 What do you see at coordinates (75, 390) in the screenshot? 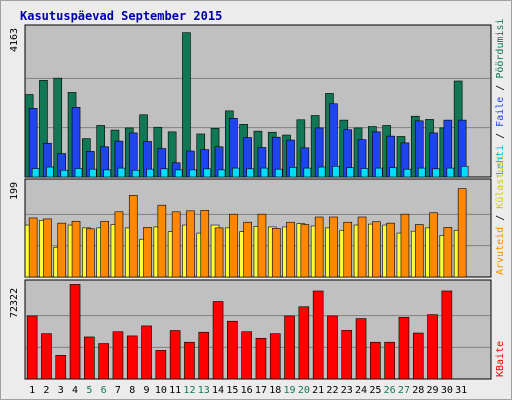
I see `day-label-4: 4` at bounding box center [75, 390].